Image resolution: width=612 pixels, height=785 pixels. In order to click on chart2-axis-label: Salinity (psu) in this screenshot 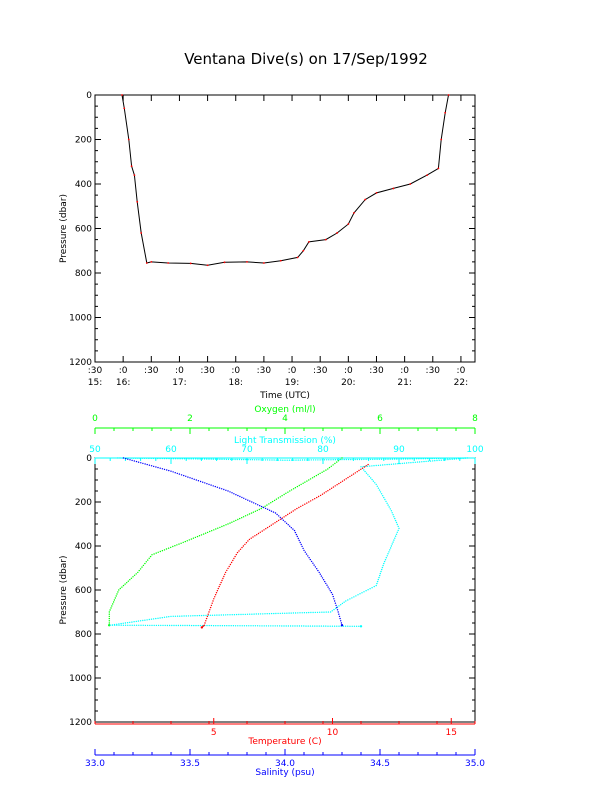, I will do `click(284, 773)`.